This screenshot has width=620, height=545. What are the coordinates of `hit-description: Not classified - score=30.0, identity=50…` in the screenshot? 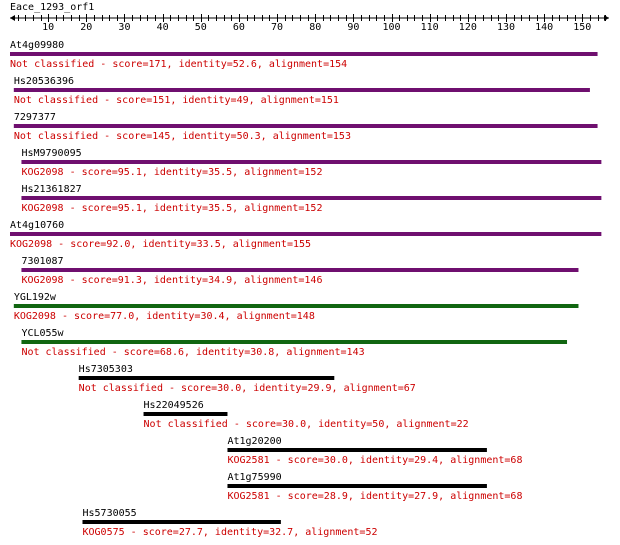 It's located at (306, 424).